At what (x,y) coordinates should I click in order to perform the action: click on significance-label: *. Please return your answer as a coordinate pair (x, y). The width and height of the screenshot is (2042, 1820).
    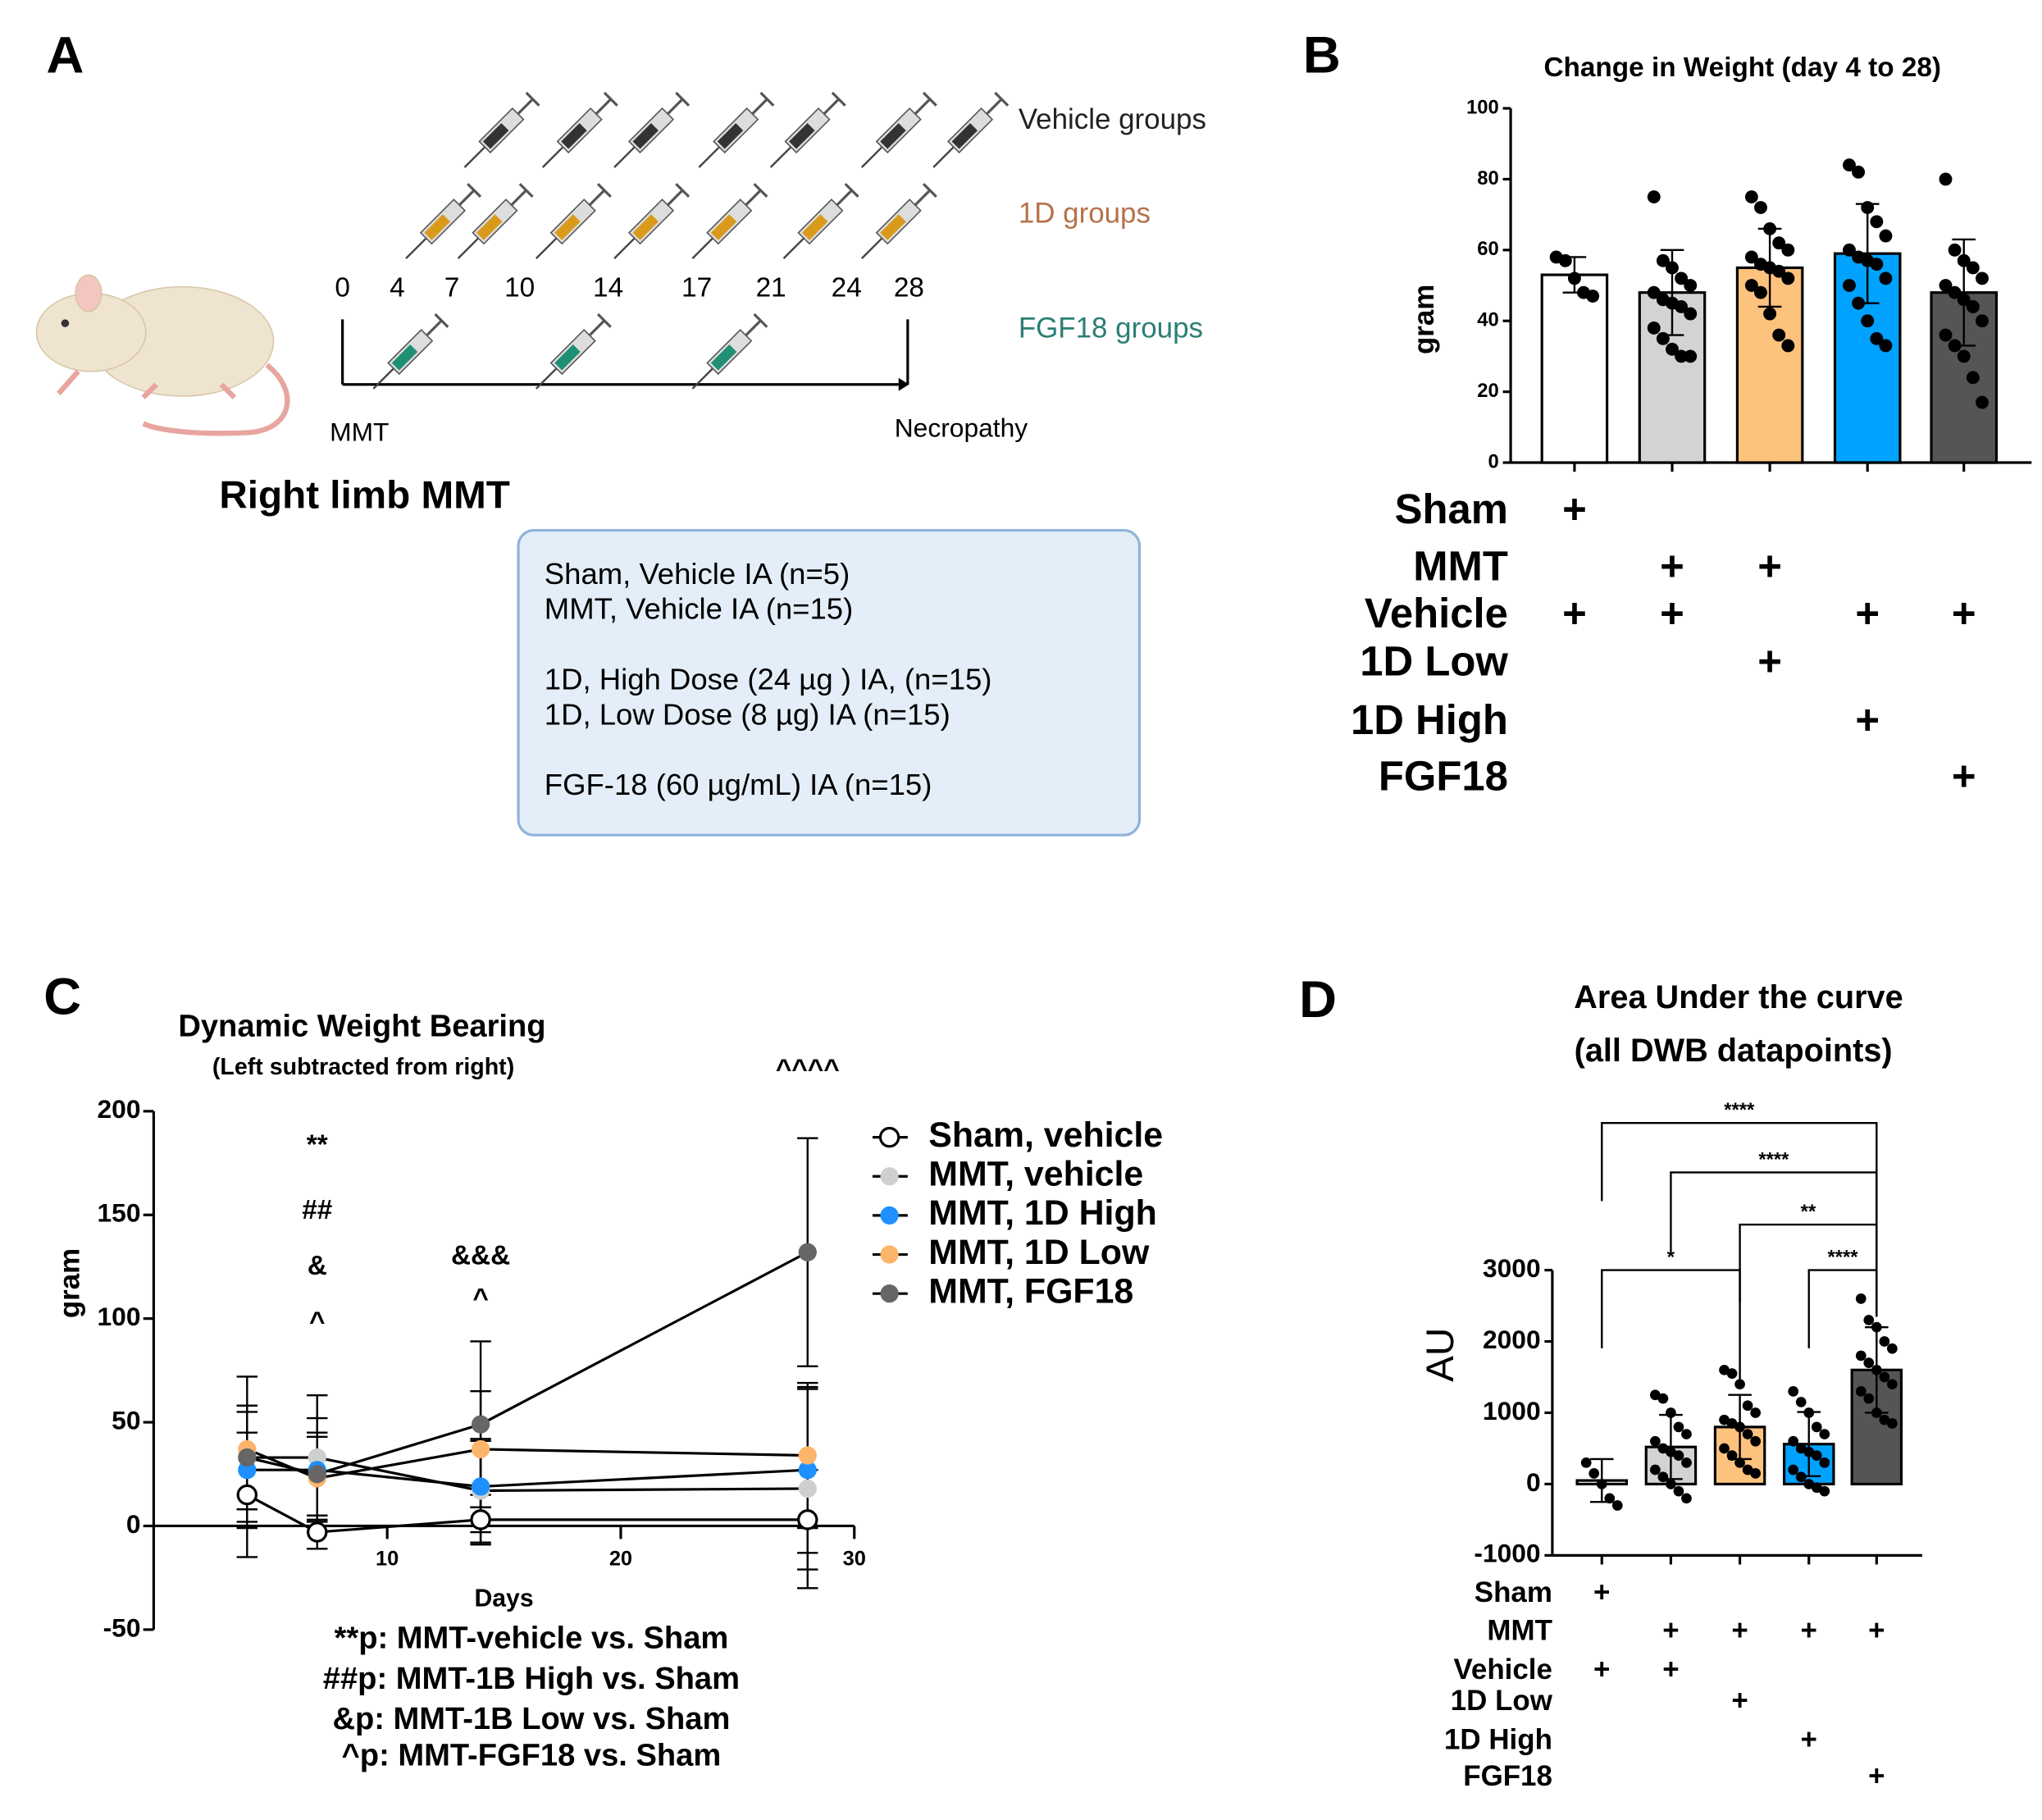
    Looking at the image, I should click on (1671, 1258).